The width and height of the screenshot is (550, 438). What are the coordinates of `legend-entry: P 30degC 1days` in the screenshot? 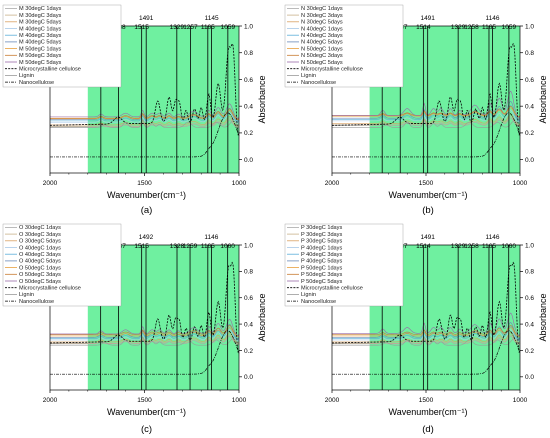 It's located at (321, 228).